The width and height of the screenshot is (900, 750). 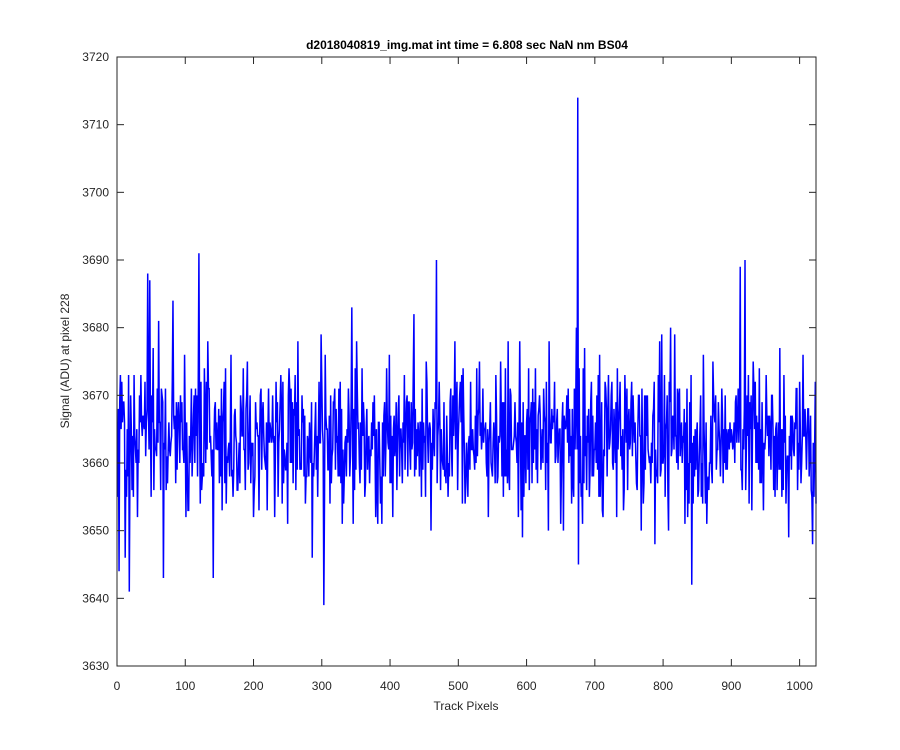 I want to click on y-tick-label: 3630, so click(x=95, y=666).